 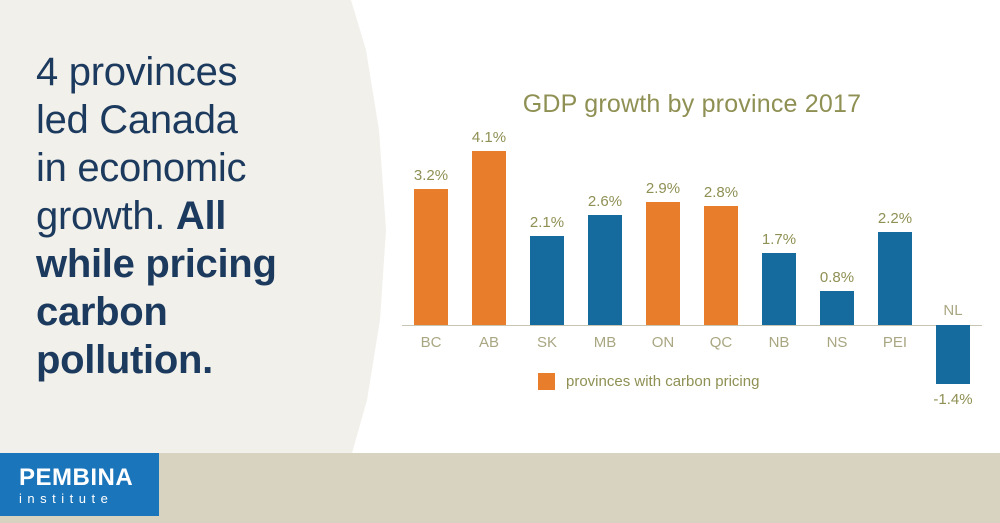 What do you see at coordinates (779, 288) in the screenshot?
I see `bar-nb` at bounding box center [779, 288].